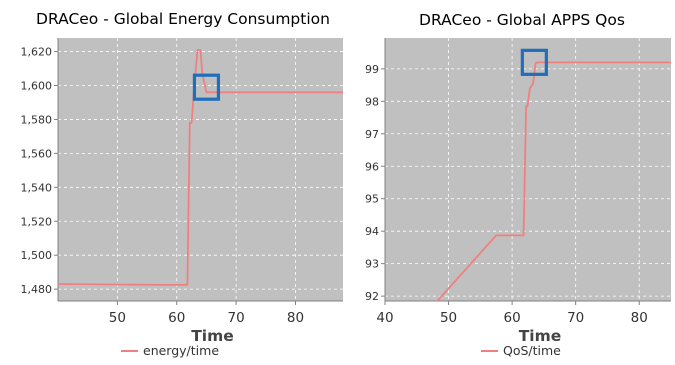 This screenshot has height=365, width=675. Describe the element at coordinates (37, 255) in the screenshot. I see `y-tick-label: 1,500` at that location.